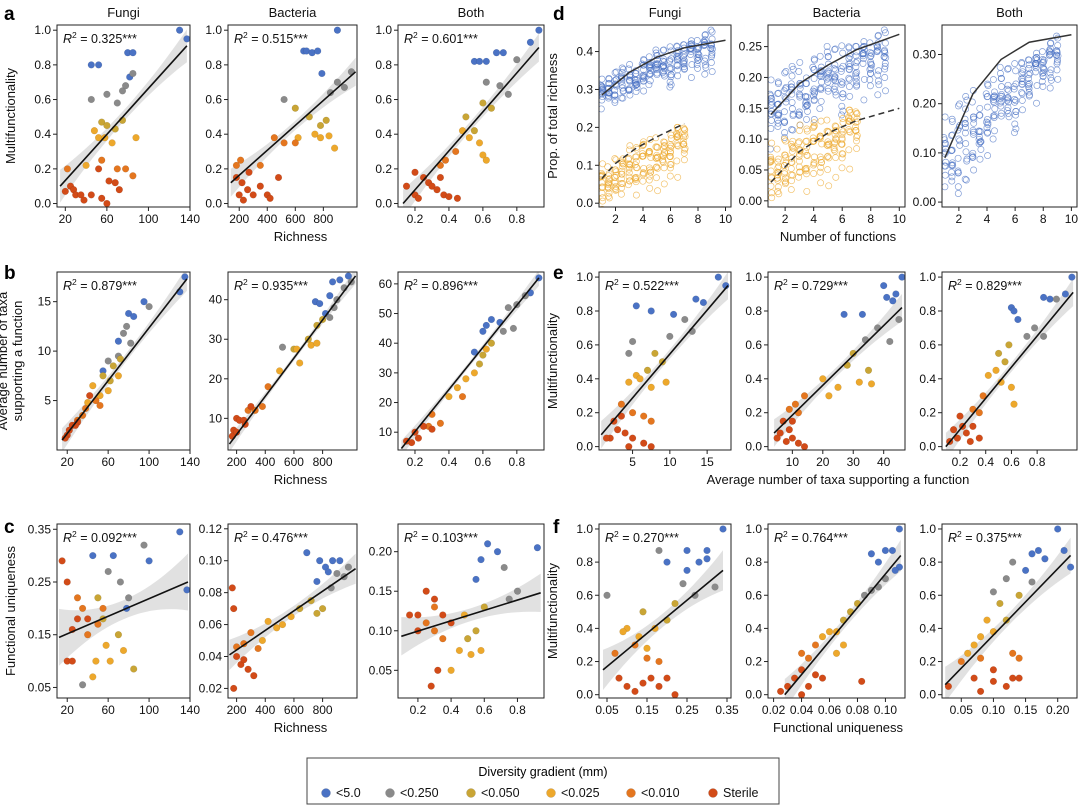  What do you see at coordinates (190, 710) in the screenshot?
I see `x-tick-label: 140` at bounding box center [190, 710].